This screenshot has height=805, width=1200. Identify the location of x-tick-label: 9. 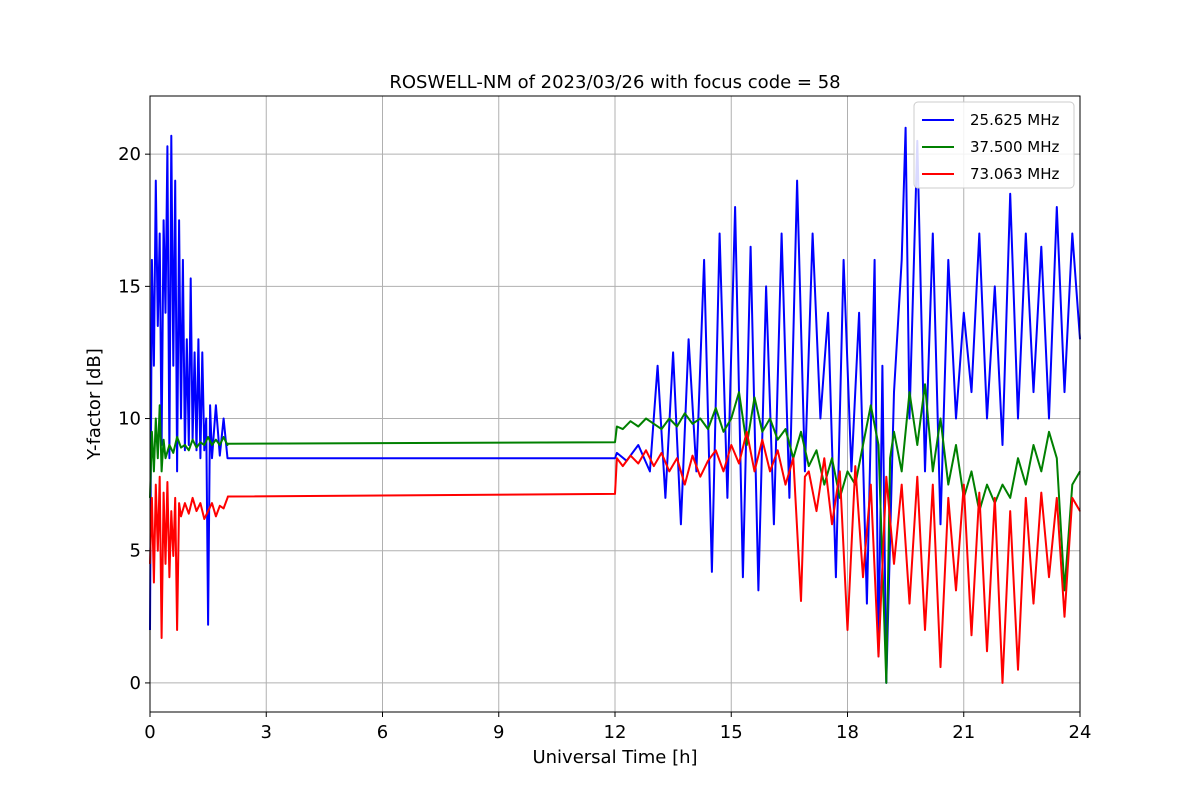
(498, 732).